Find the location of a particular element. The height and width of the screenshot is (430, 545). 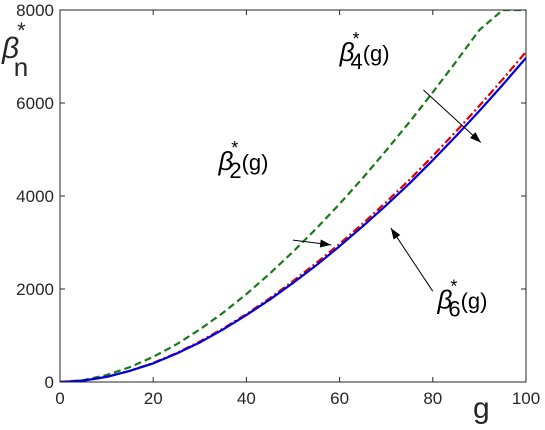

annotation-arrowhead-beta4 is located at coordinates (475, 137).